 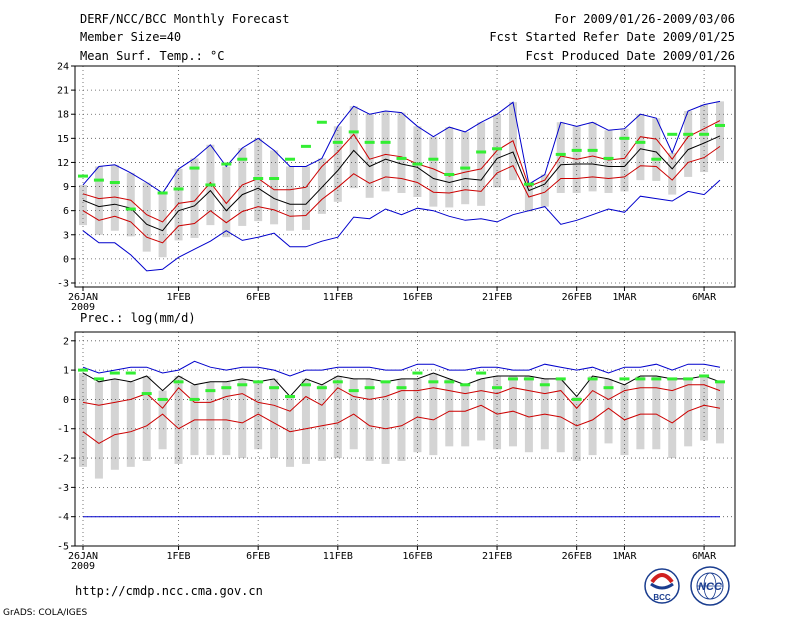 I want to click on header-variable: Mean Surf. Temp.: °C, so click(x=152, y=56).